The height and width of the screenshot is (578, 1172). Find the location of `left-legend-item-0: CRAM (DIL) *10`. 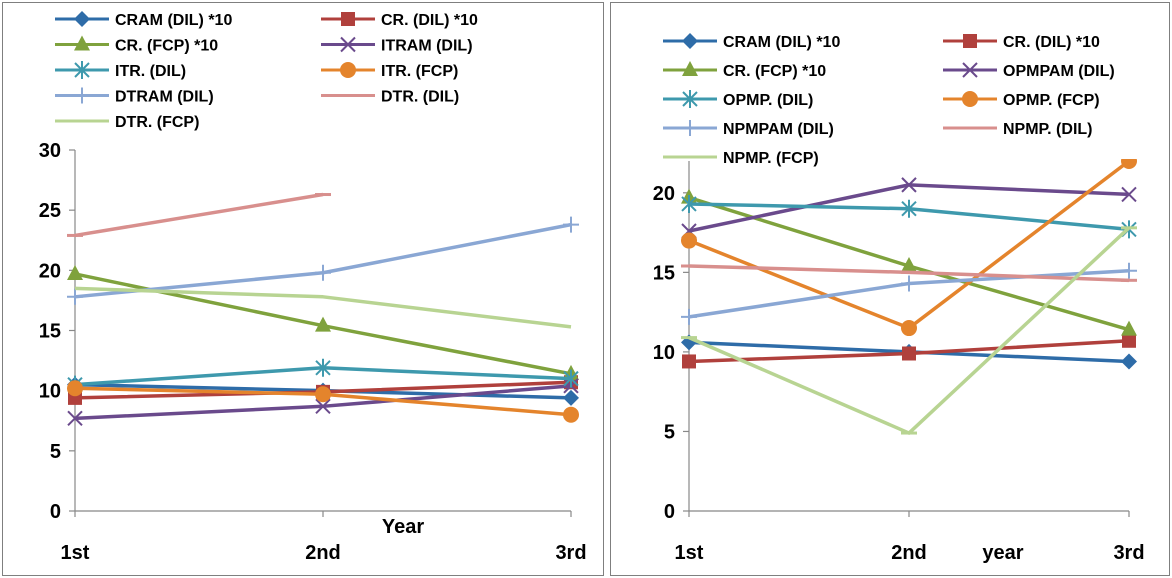

left-legend-item-0: CRAM (DIL) *10 is located at coordinates (143, 20).